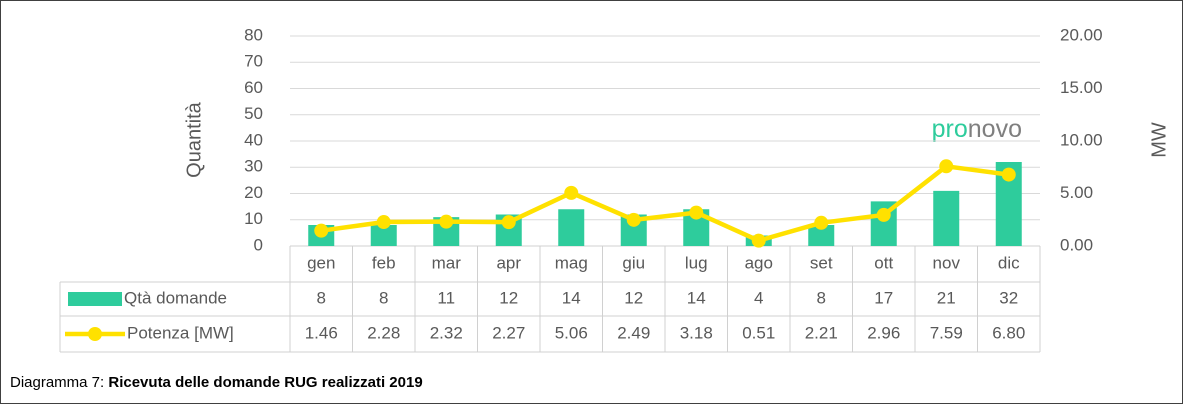 This screenshot has width=1183, height=409. Describe the element at coordinates (383, 332) in the screenshot. I see `table-cell: 2.28` at that location.